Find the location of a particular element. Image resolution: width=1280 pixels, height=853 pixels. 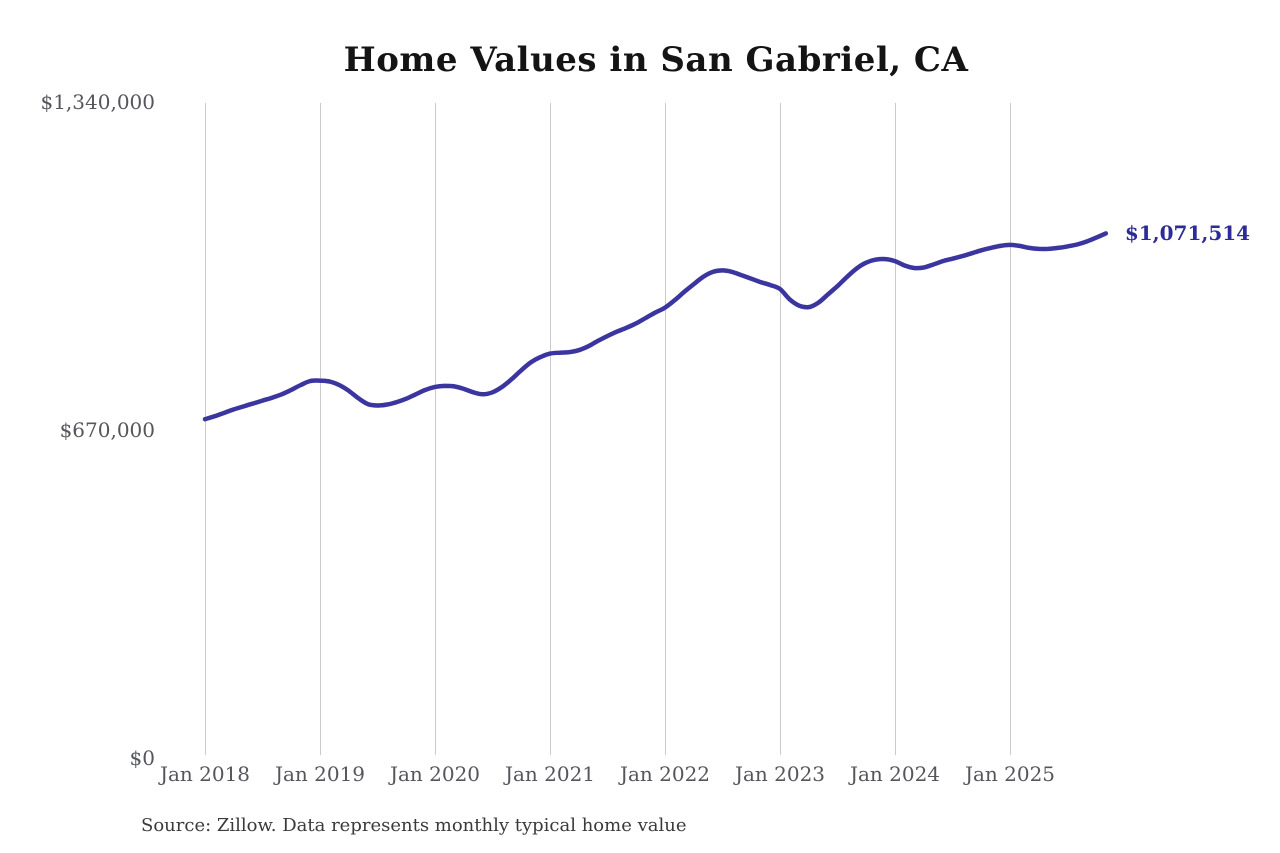

x-tick-label: Jan 2024 is located at coordinates (895, 774).